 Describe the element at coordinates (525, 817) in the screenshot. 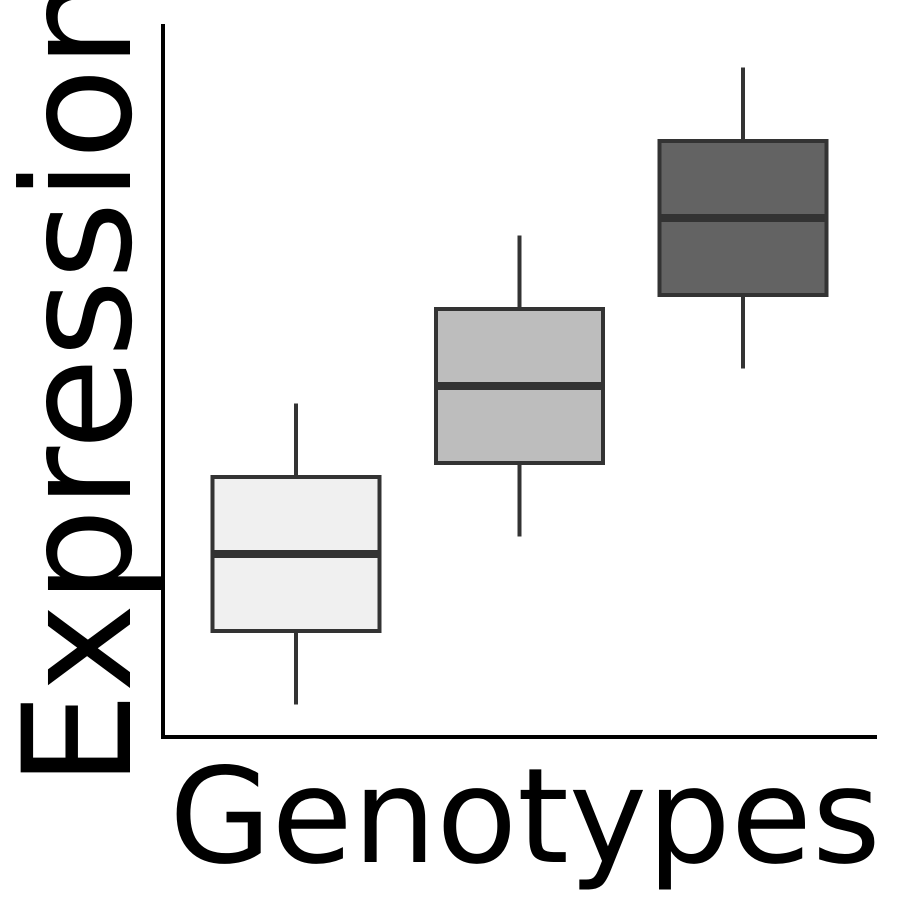

I see `x-axis-label: Genotypes` at that location.